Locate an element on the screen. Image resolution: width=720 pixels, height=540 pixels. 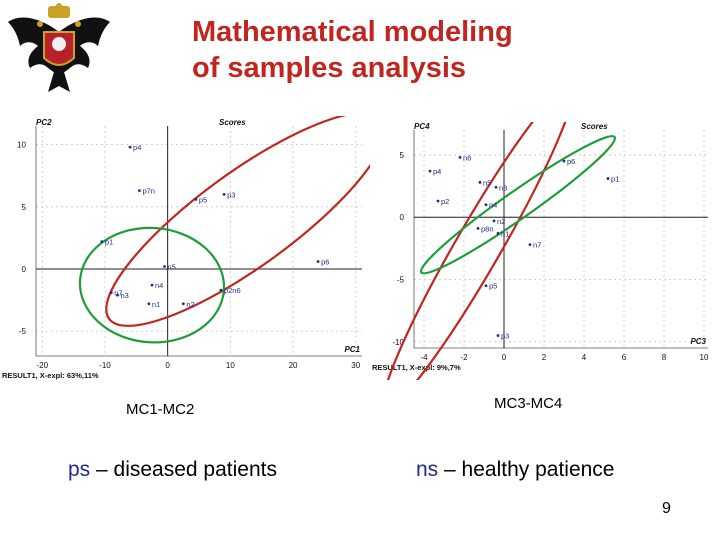
chart-title: Scores is located at coordinates (232, 122).